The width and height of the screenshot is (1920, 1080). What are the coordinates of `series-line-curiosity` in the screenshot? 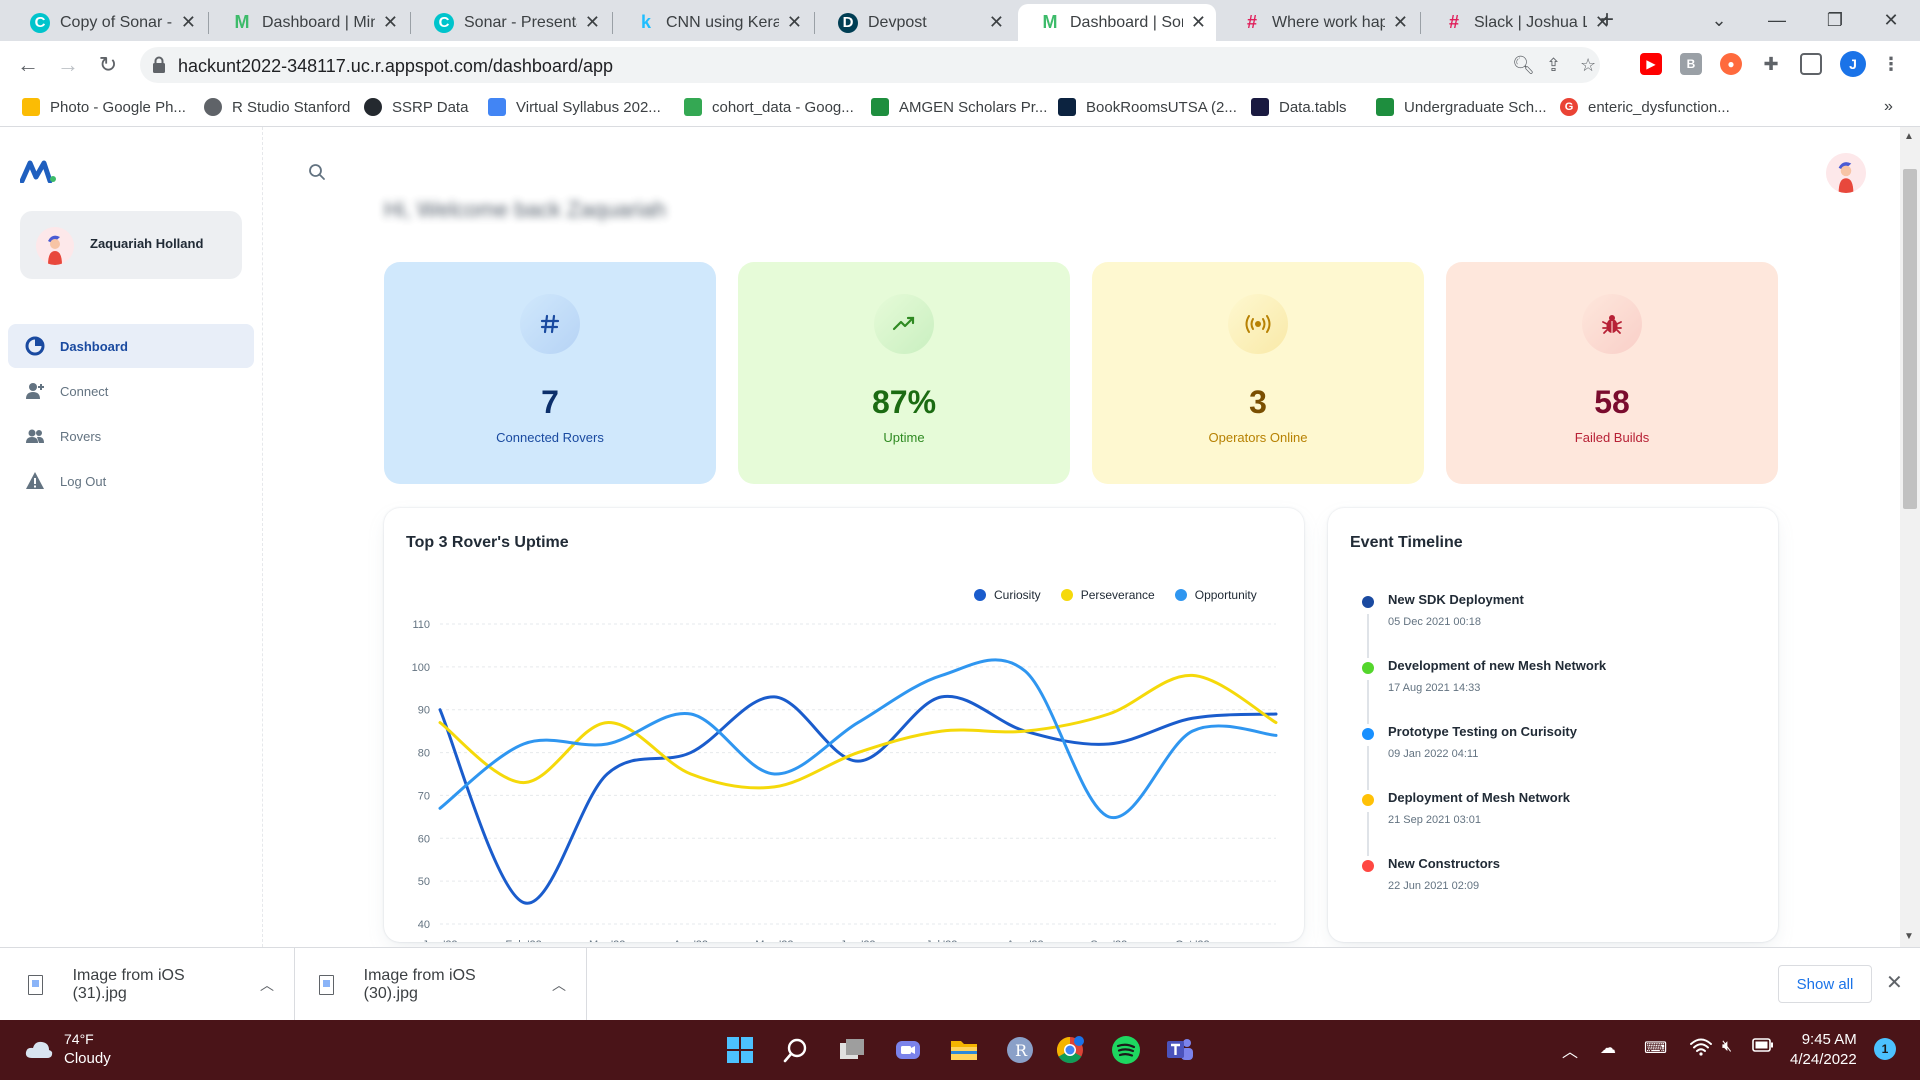 It's located at (858, 799).